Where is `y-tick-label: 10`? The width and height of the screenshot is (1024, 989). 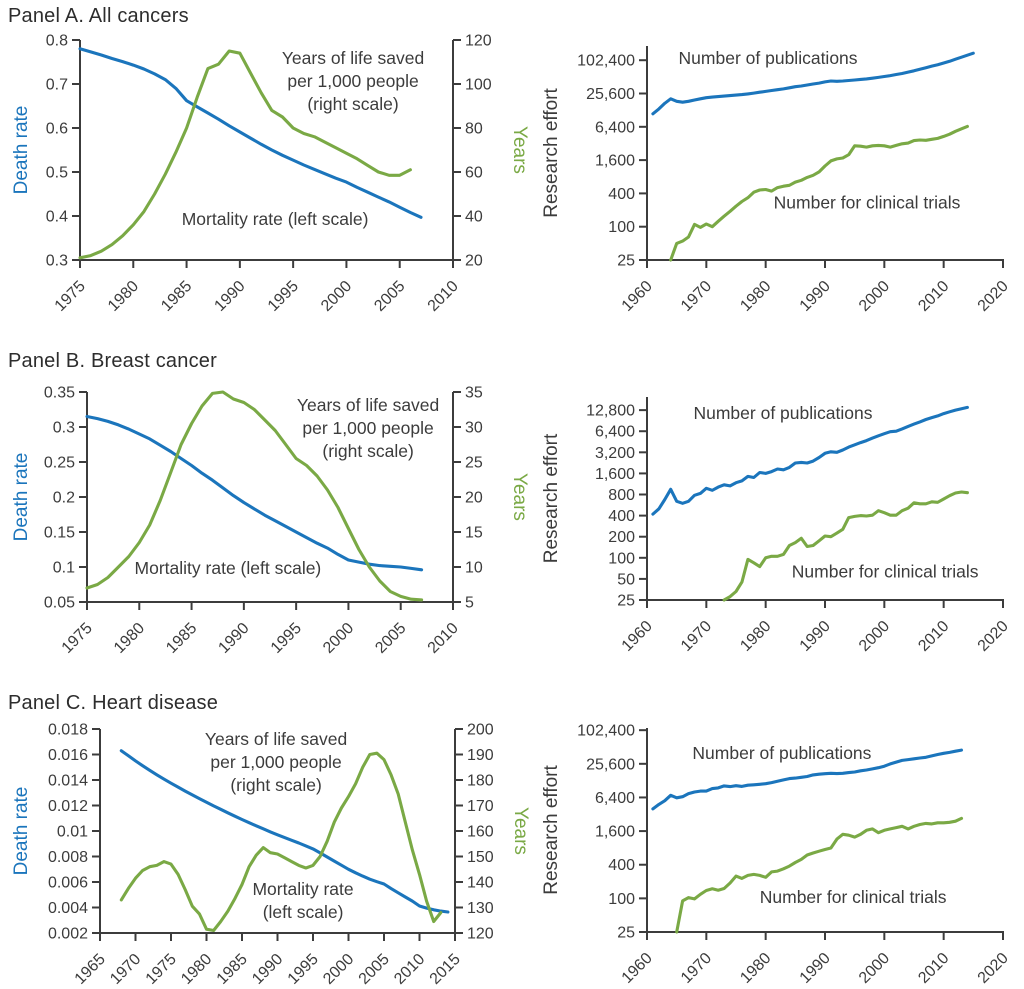 y-tick-label: 10 is located at coordinates (474, 568).